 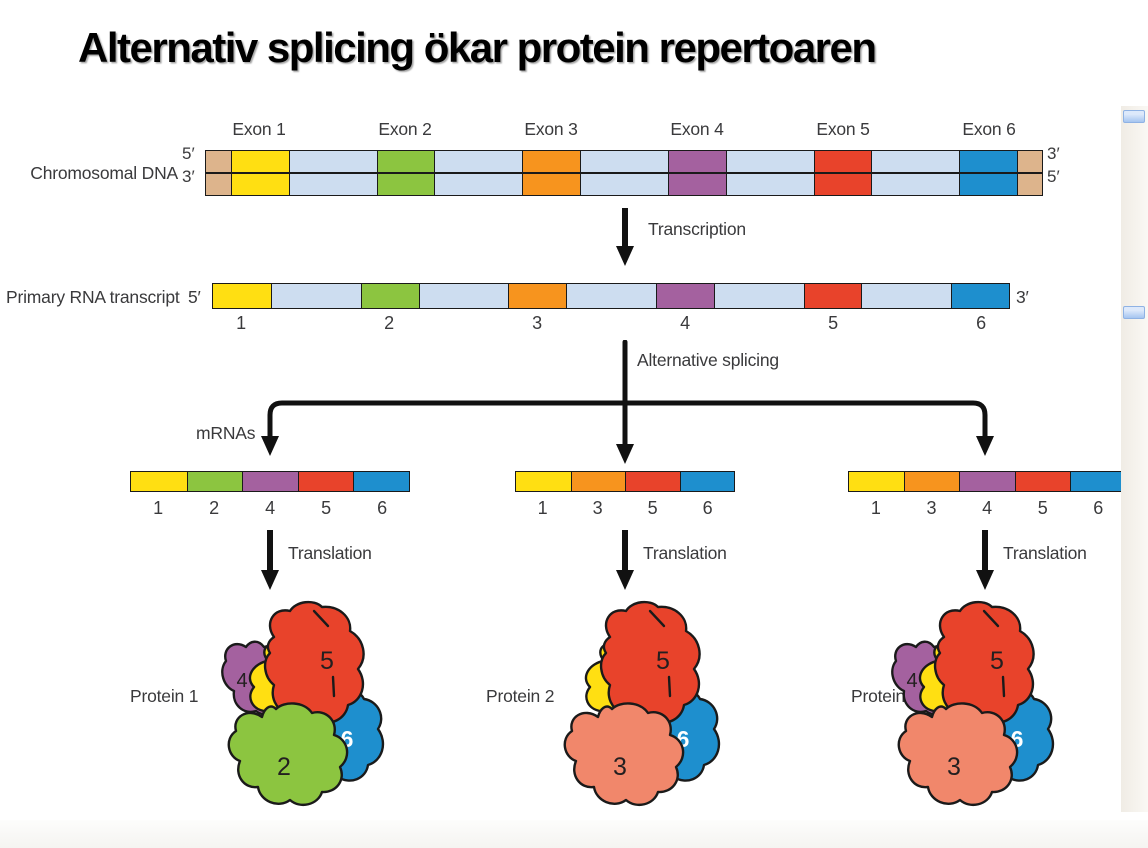 I want to click on dna-right-end-labels: 3′ 5′, so click(x=1053, y=165).